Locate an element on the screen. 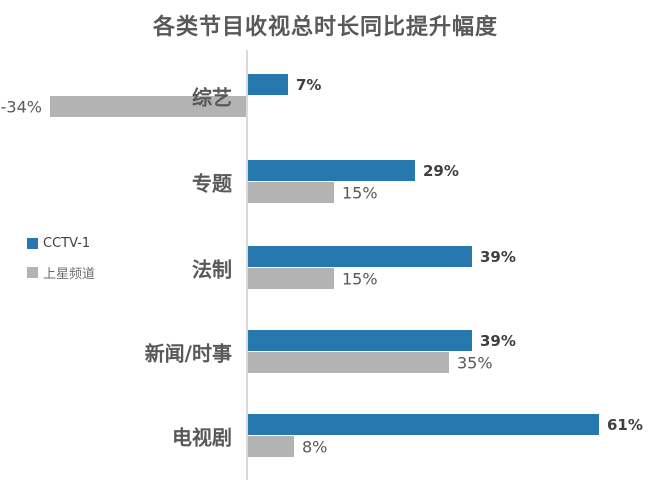 The width and height of the screenshot is (651, 482). category-label: 电视剧 is located at coordinates (202, 437).